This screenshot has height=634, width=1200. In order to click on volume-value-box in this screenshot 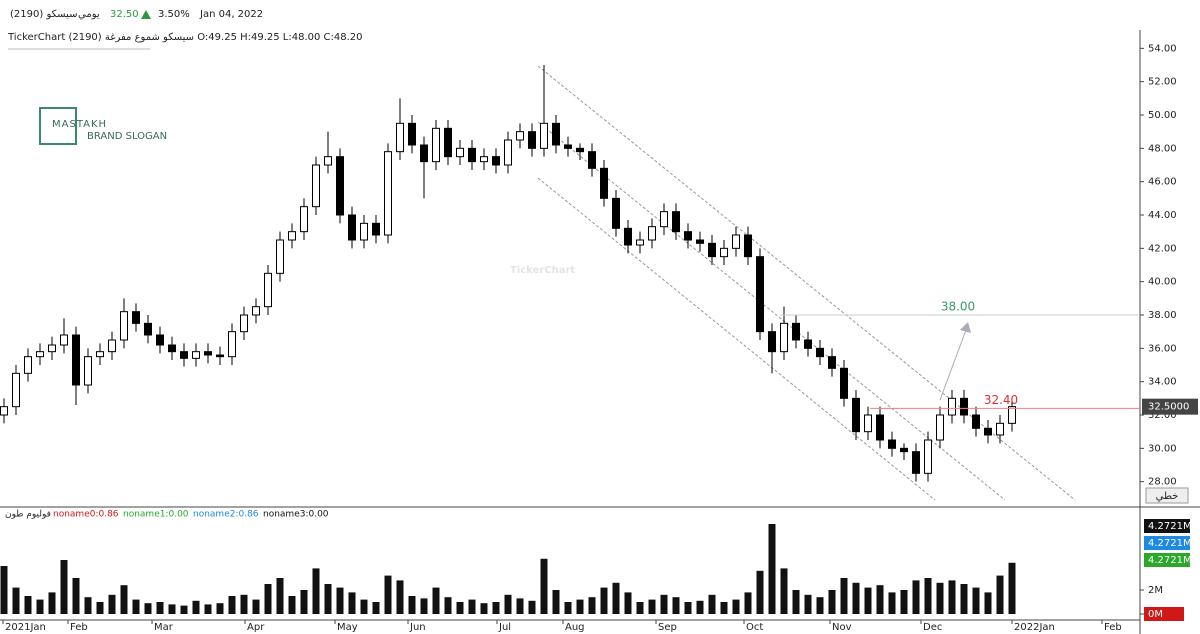, I will do `click(1167, 560)`.